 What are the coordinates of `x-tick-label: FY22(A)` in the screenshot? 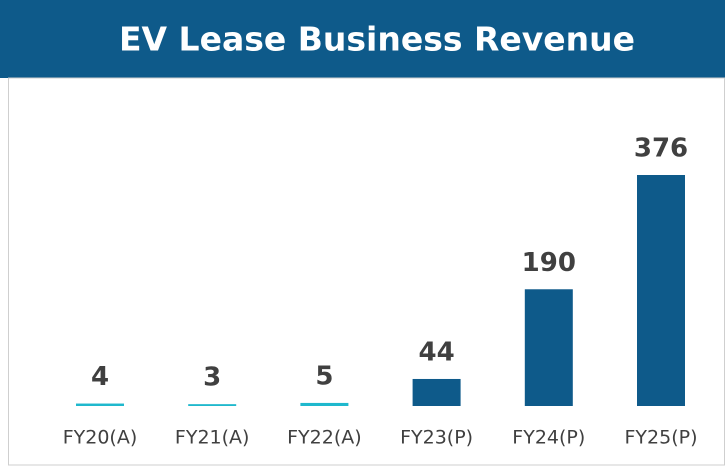 It's located at (324, 438).